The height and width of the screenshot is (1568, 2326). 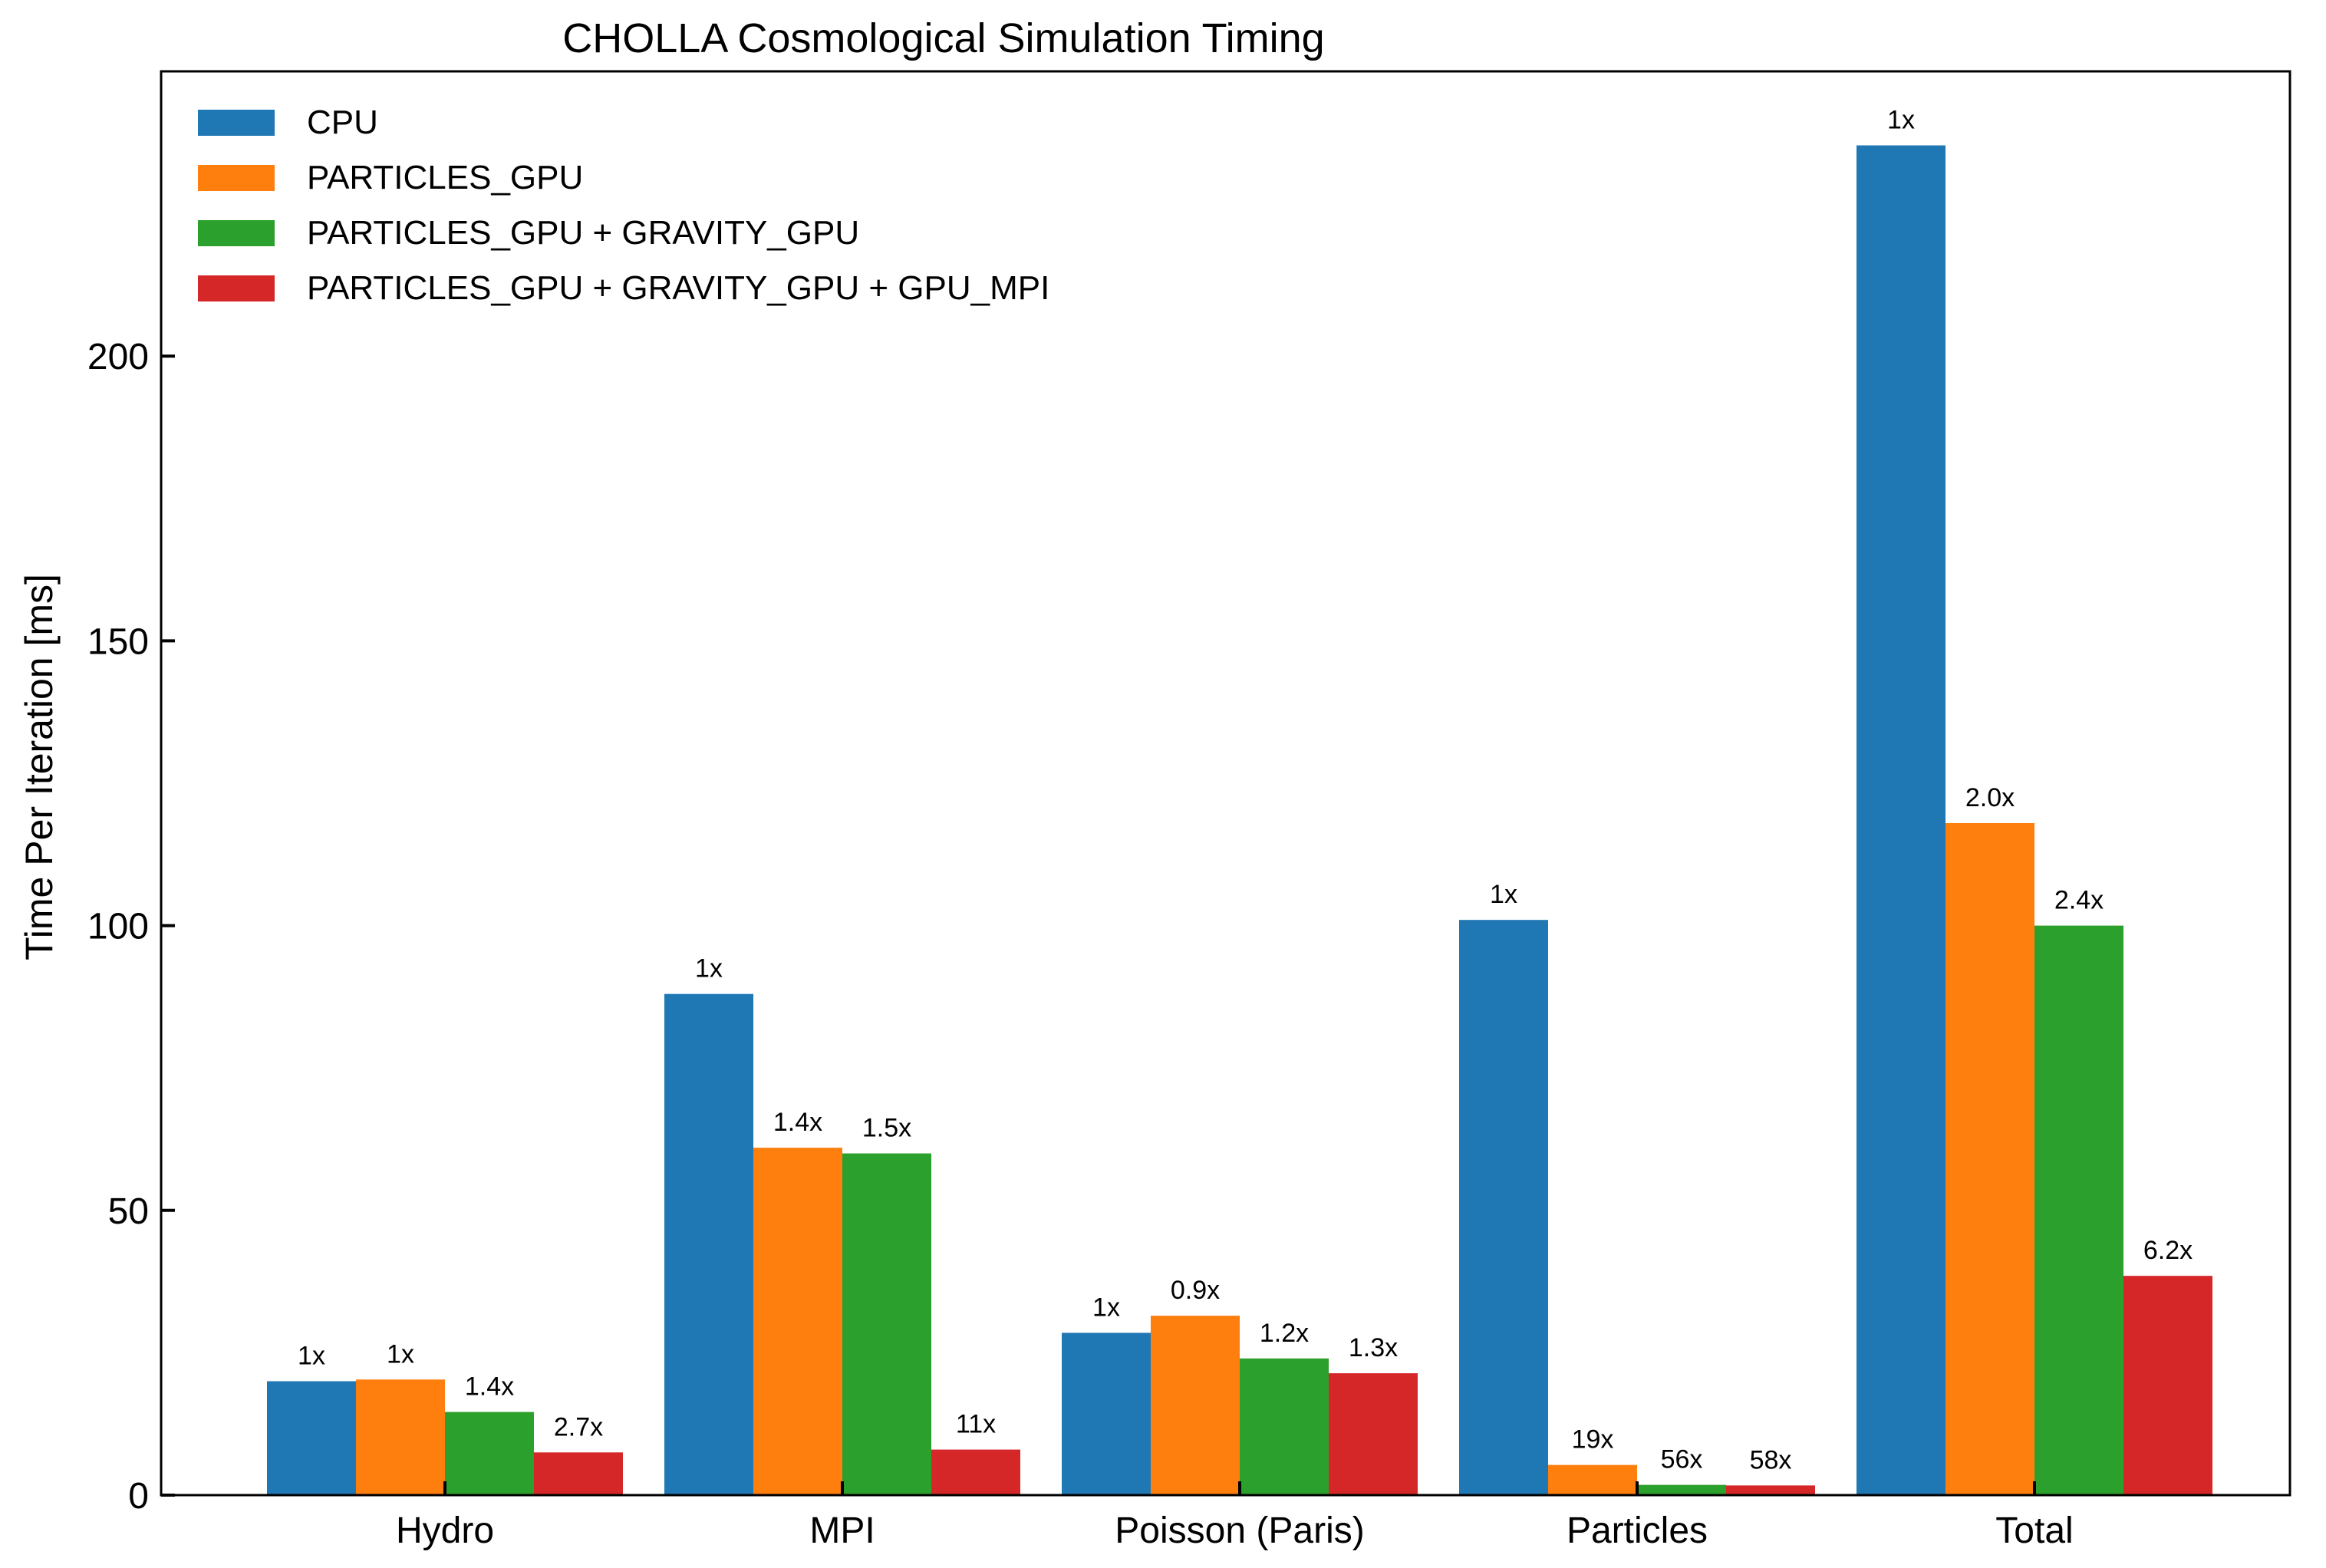 What do you see at coordinates (1682, 1459) in the screenshot?
I see `bar-value-label: 56x` at bounding box center [1682, 1459].